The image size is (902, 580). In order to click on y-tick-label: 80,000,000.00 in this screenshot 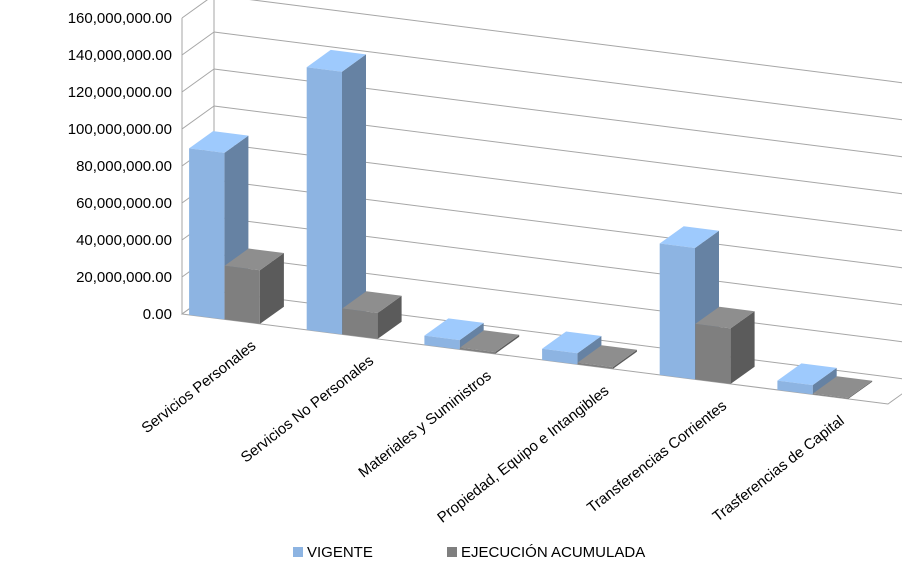, I will do `click(124, 166)`.